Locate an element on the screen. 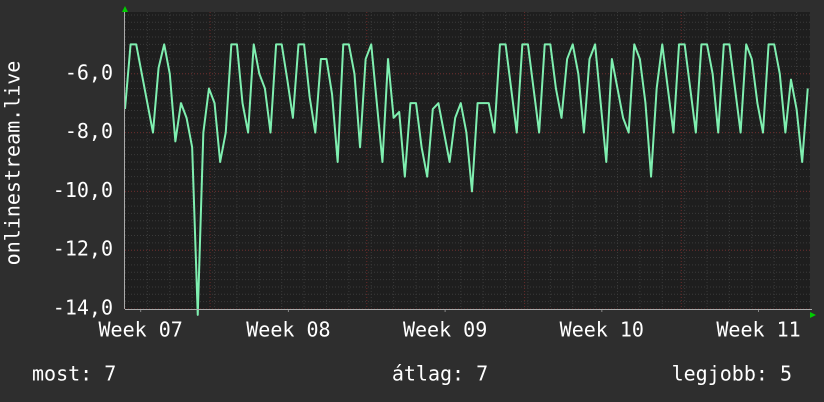 Image resolution: width=824 pixels, height=402 pixels. legend-stat: legjobb: 5 is located at coordinates (732, 374).